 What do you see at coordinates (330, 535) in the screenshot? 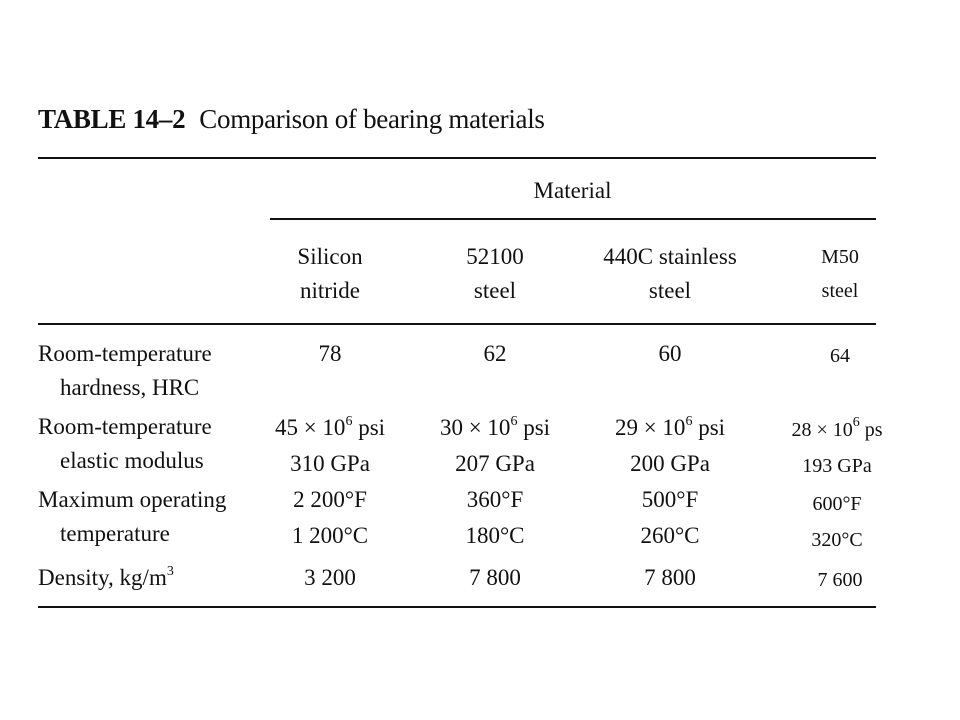
I see `cell-value: 1 200°C` at bounding box center [330, 535].